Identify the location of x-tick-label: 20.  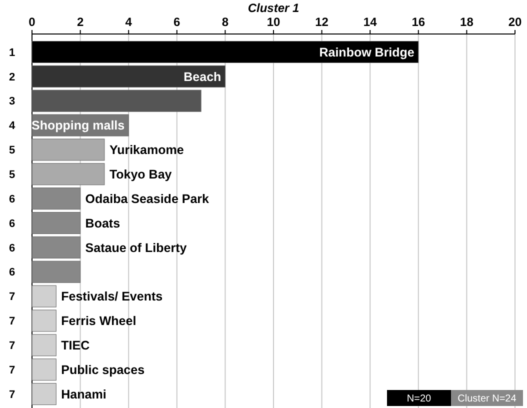
(515, 22).